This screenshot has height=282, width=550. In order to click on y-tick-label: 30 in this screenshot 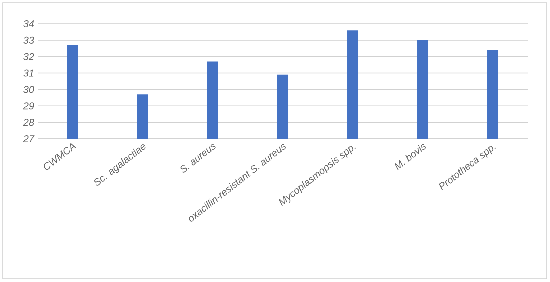, I will do `click(29, 90)`.